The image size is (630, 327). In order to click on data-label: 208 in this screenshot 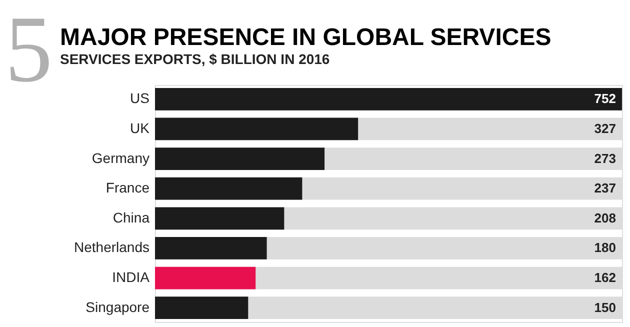, I will do `click(605, 218)`.